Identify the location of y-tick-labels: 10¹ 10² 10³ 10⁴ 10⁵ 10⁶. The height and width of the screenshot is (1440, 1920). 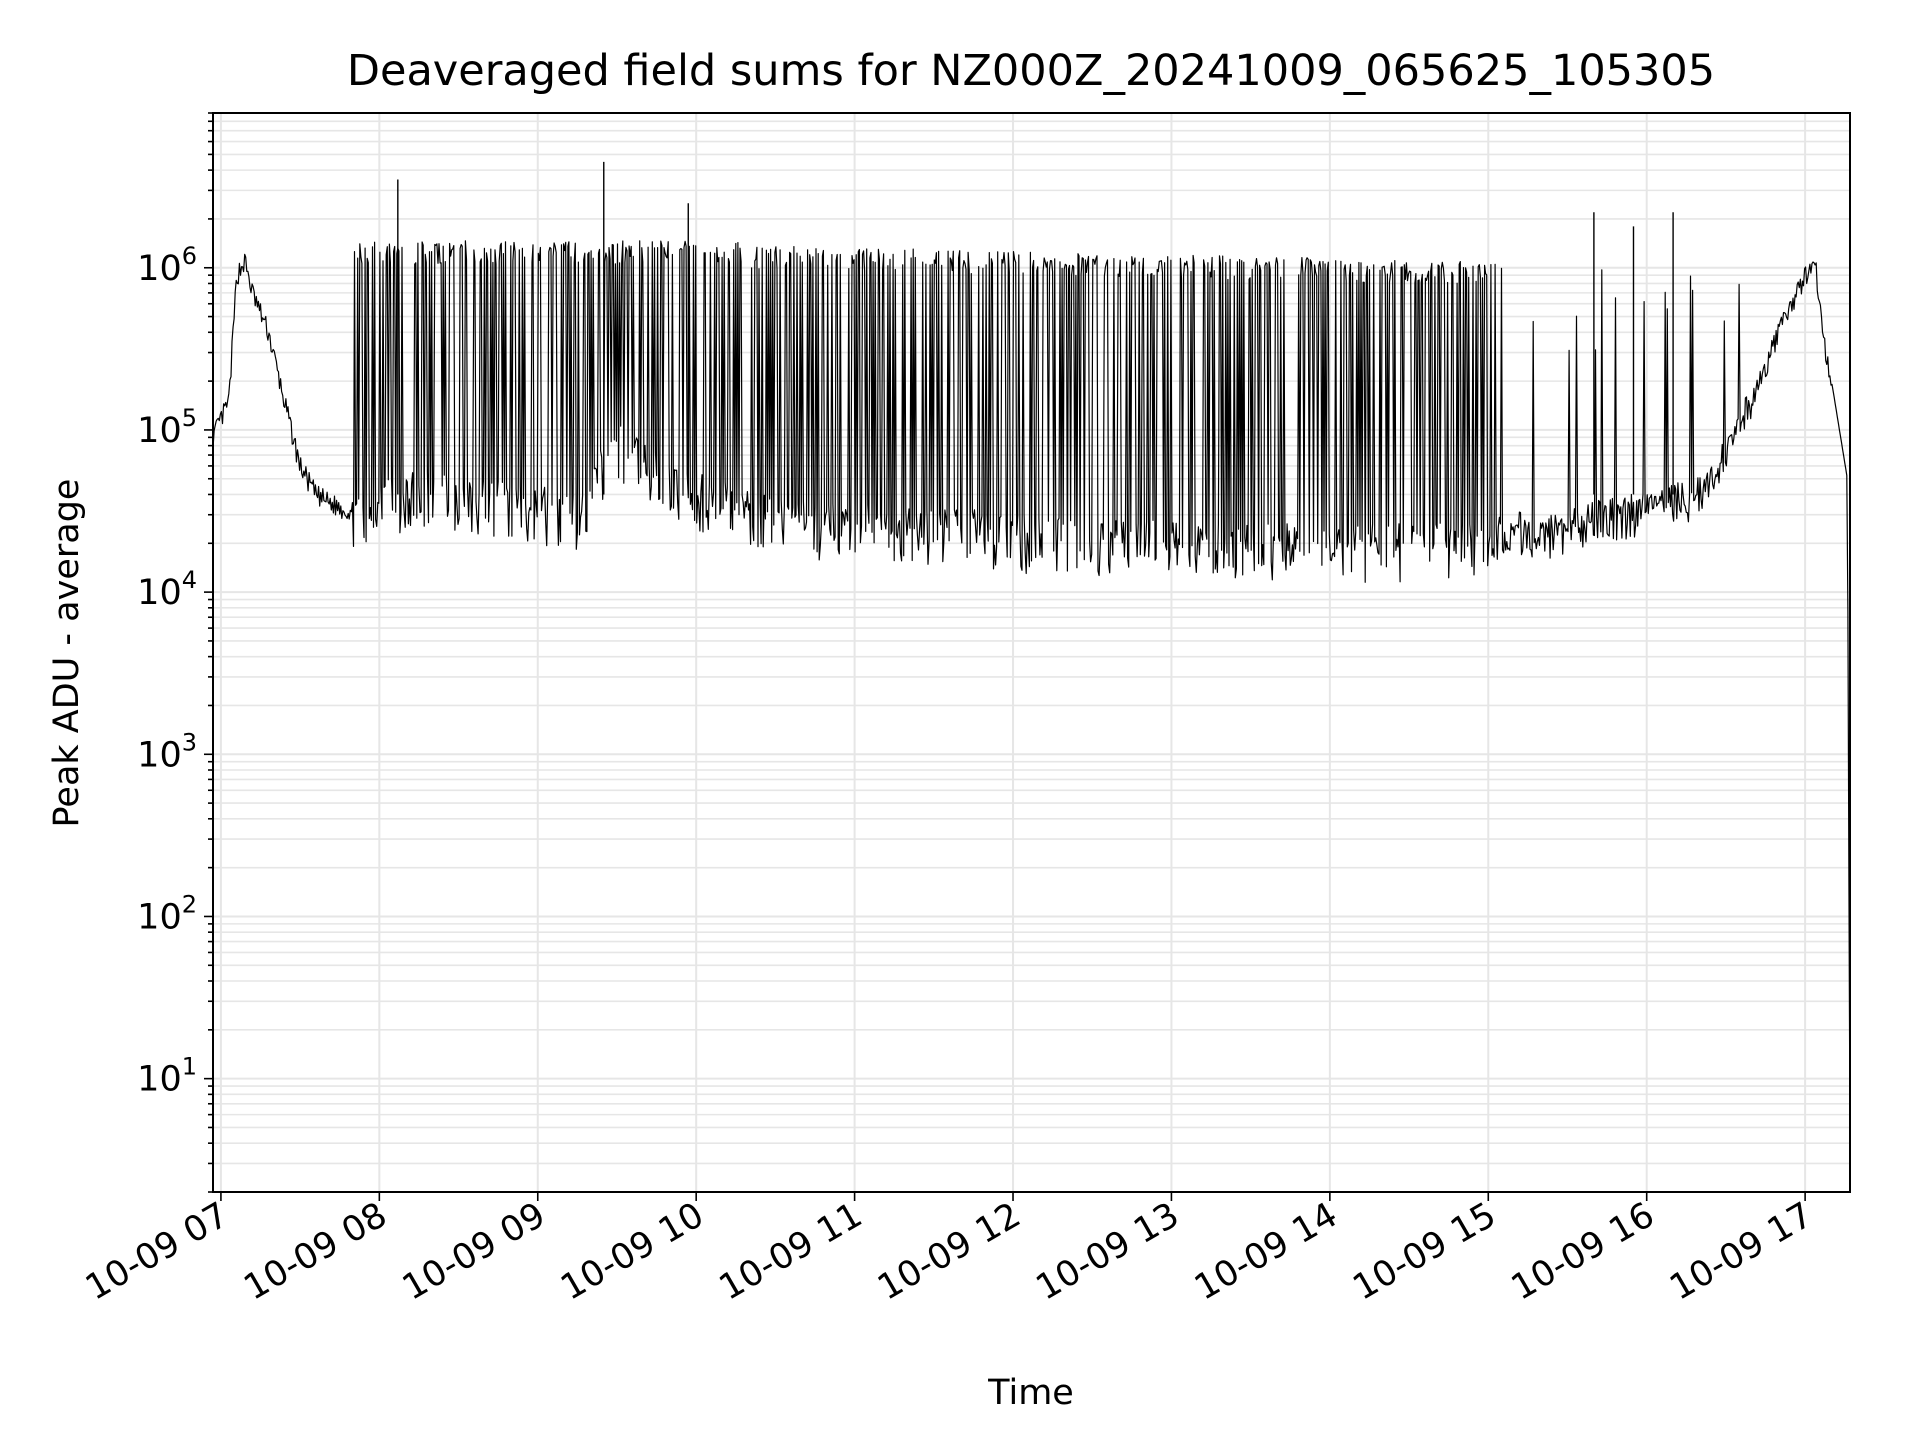
(167, 671).